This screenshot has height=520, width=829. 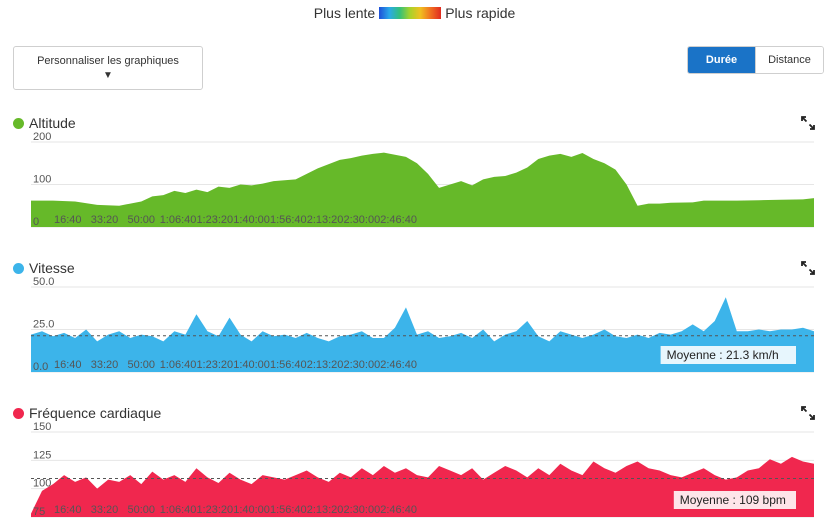 I want to click on speed-chart-title: Vitesse, so click(x=44, y=268).